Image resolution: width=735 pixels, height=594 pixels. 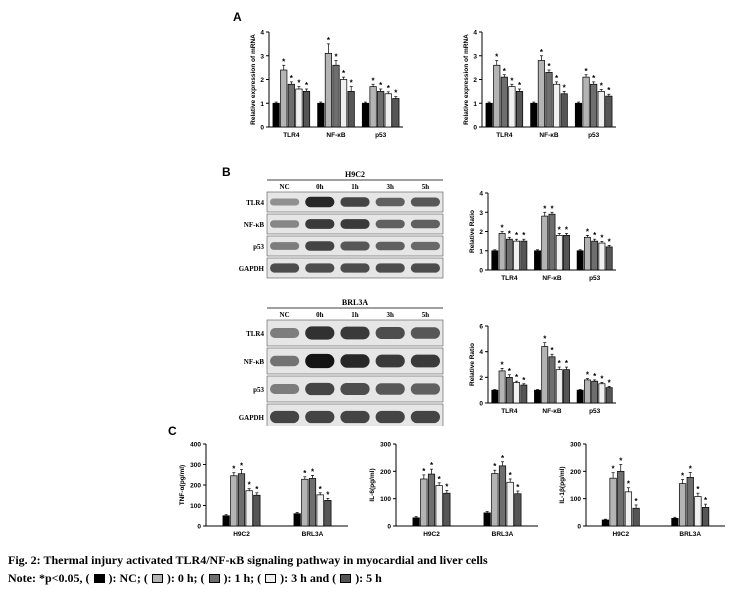 I want to click on x-tick-label: BRL3A, so click(x=690, y=534).